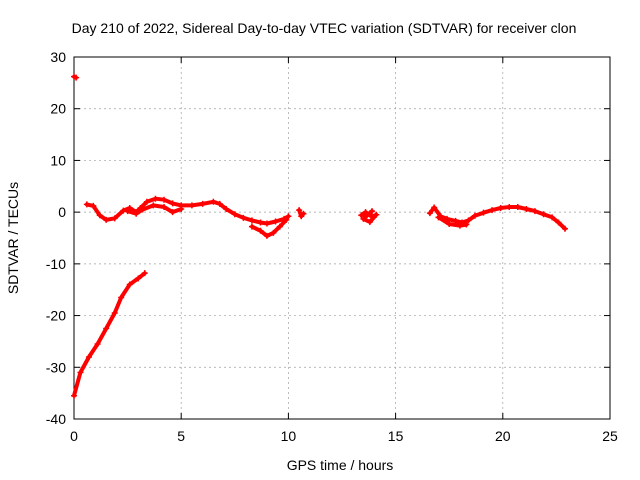 The image size is (640, 480). What do you see at coordinates (74, 436) in the screenshot?
I see `x-tick-label: 0` at bounding box center [74, 436].